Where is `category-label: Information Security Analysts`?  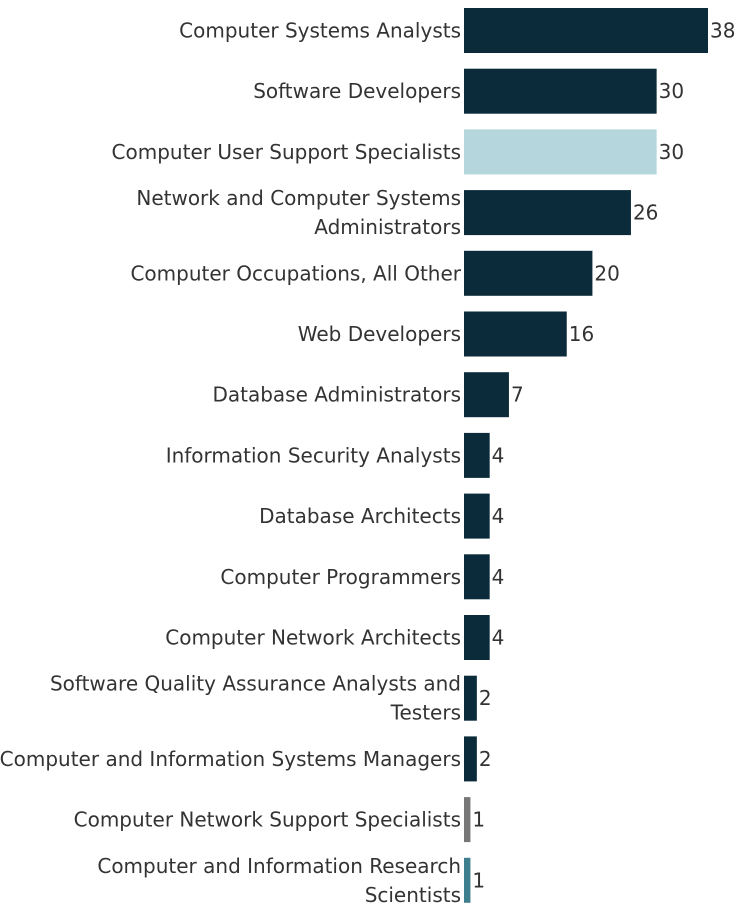
category-label: Information Security Analysts is located at coordinates (313, 455).